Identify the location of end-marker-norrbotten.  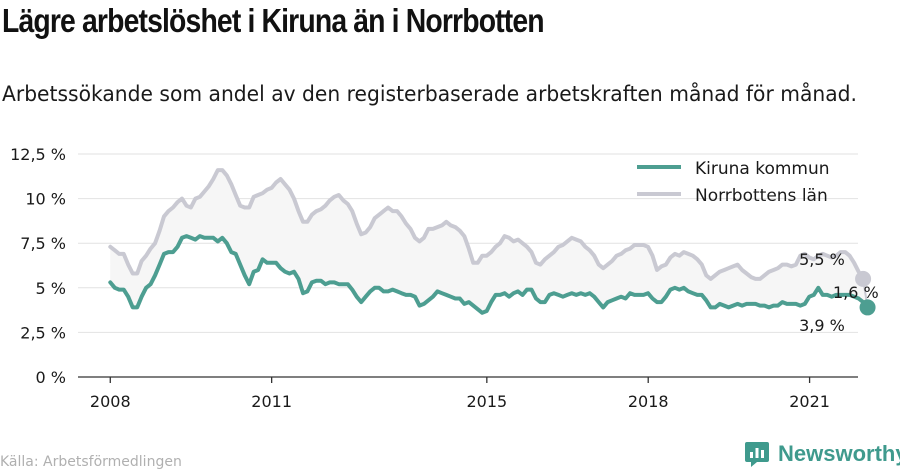
(863, 278).